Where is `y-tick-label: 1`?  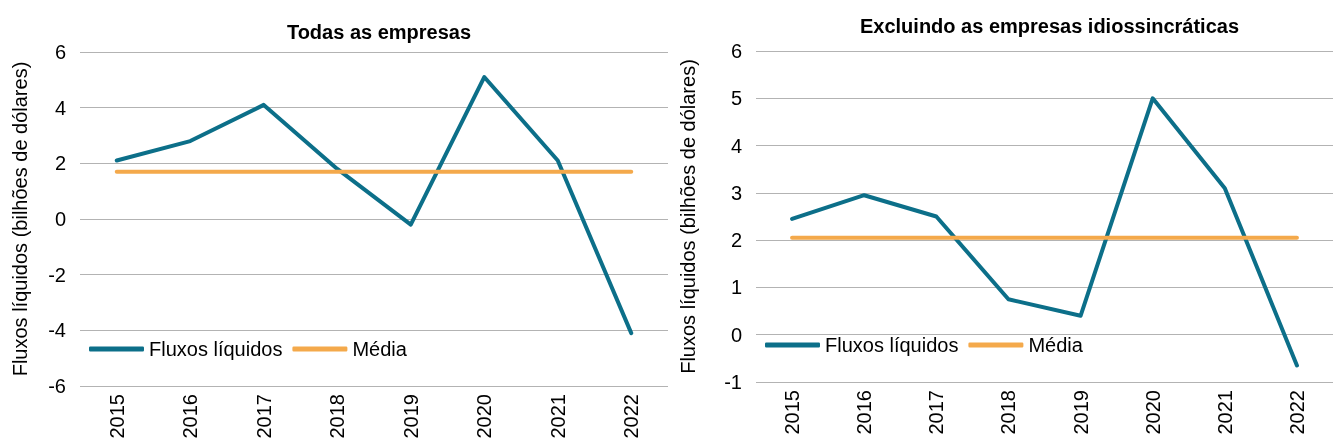
y-tick-label: 1 is located at coordinates (736, 287).